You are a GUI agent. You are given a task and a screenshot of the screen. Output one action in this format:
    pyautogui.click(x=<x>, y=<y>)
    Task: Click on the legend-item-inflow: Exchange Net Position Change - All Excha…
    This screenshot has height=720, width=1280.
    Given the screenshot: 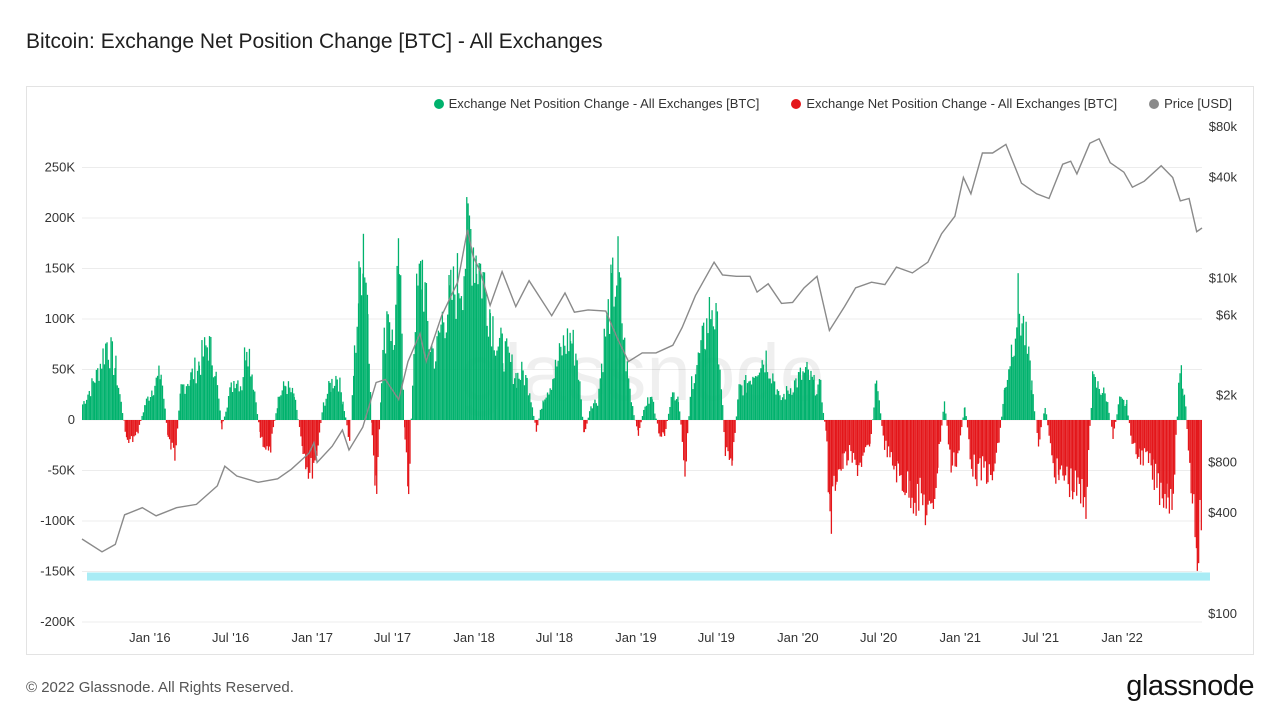 What is the action you would take?
    pyautogui.click(x=596, y=103)
    